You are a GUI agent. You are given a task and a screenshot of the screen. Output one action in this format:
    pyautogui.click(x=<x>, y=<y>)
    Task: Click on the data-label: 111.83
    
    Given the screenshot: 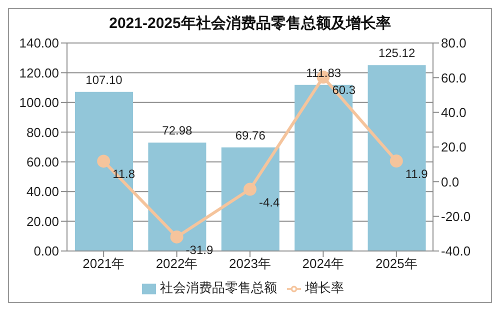 What is the action you would take?
    pyautogui.click(x=324, y=73)
    